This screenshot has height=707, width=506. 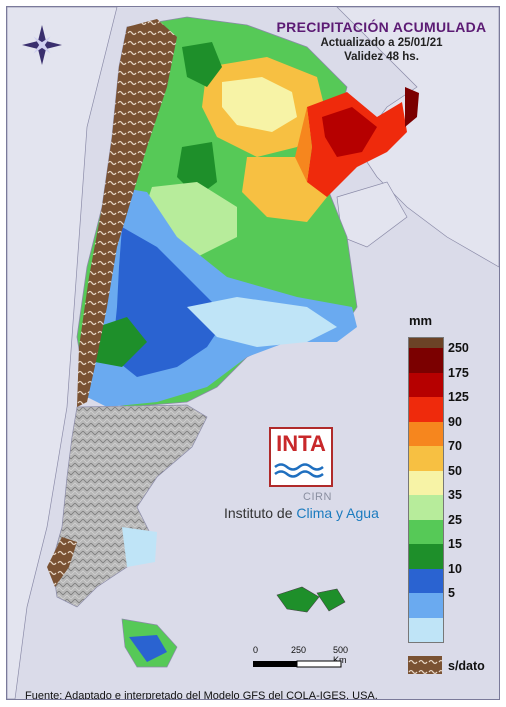 I want to click on legend-label-50: 50, so click(x=455, y=470).